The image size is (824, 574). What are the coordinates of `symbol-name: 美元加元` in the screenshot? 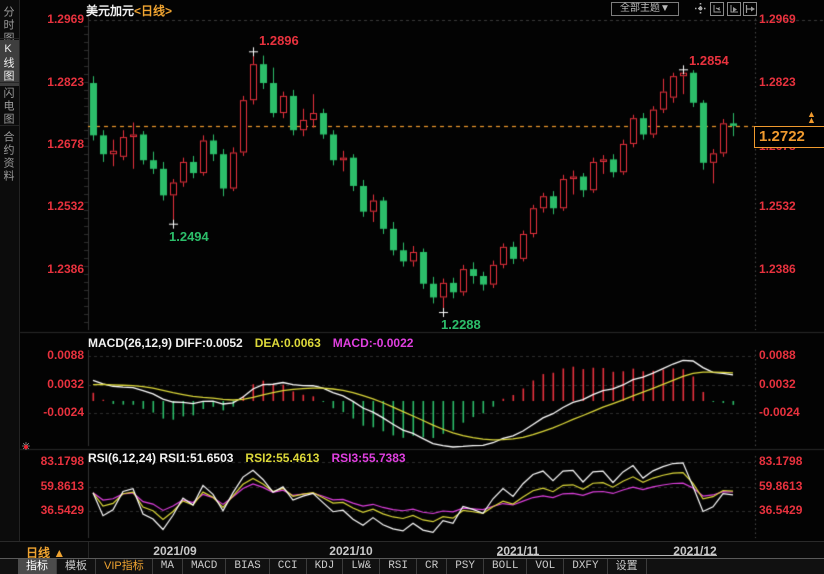 It's located at (110, 11).